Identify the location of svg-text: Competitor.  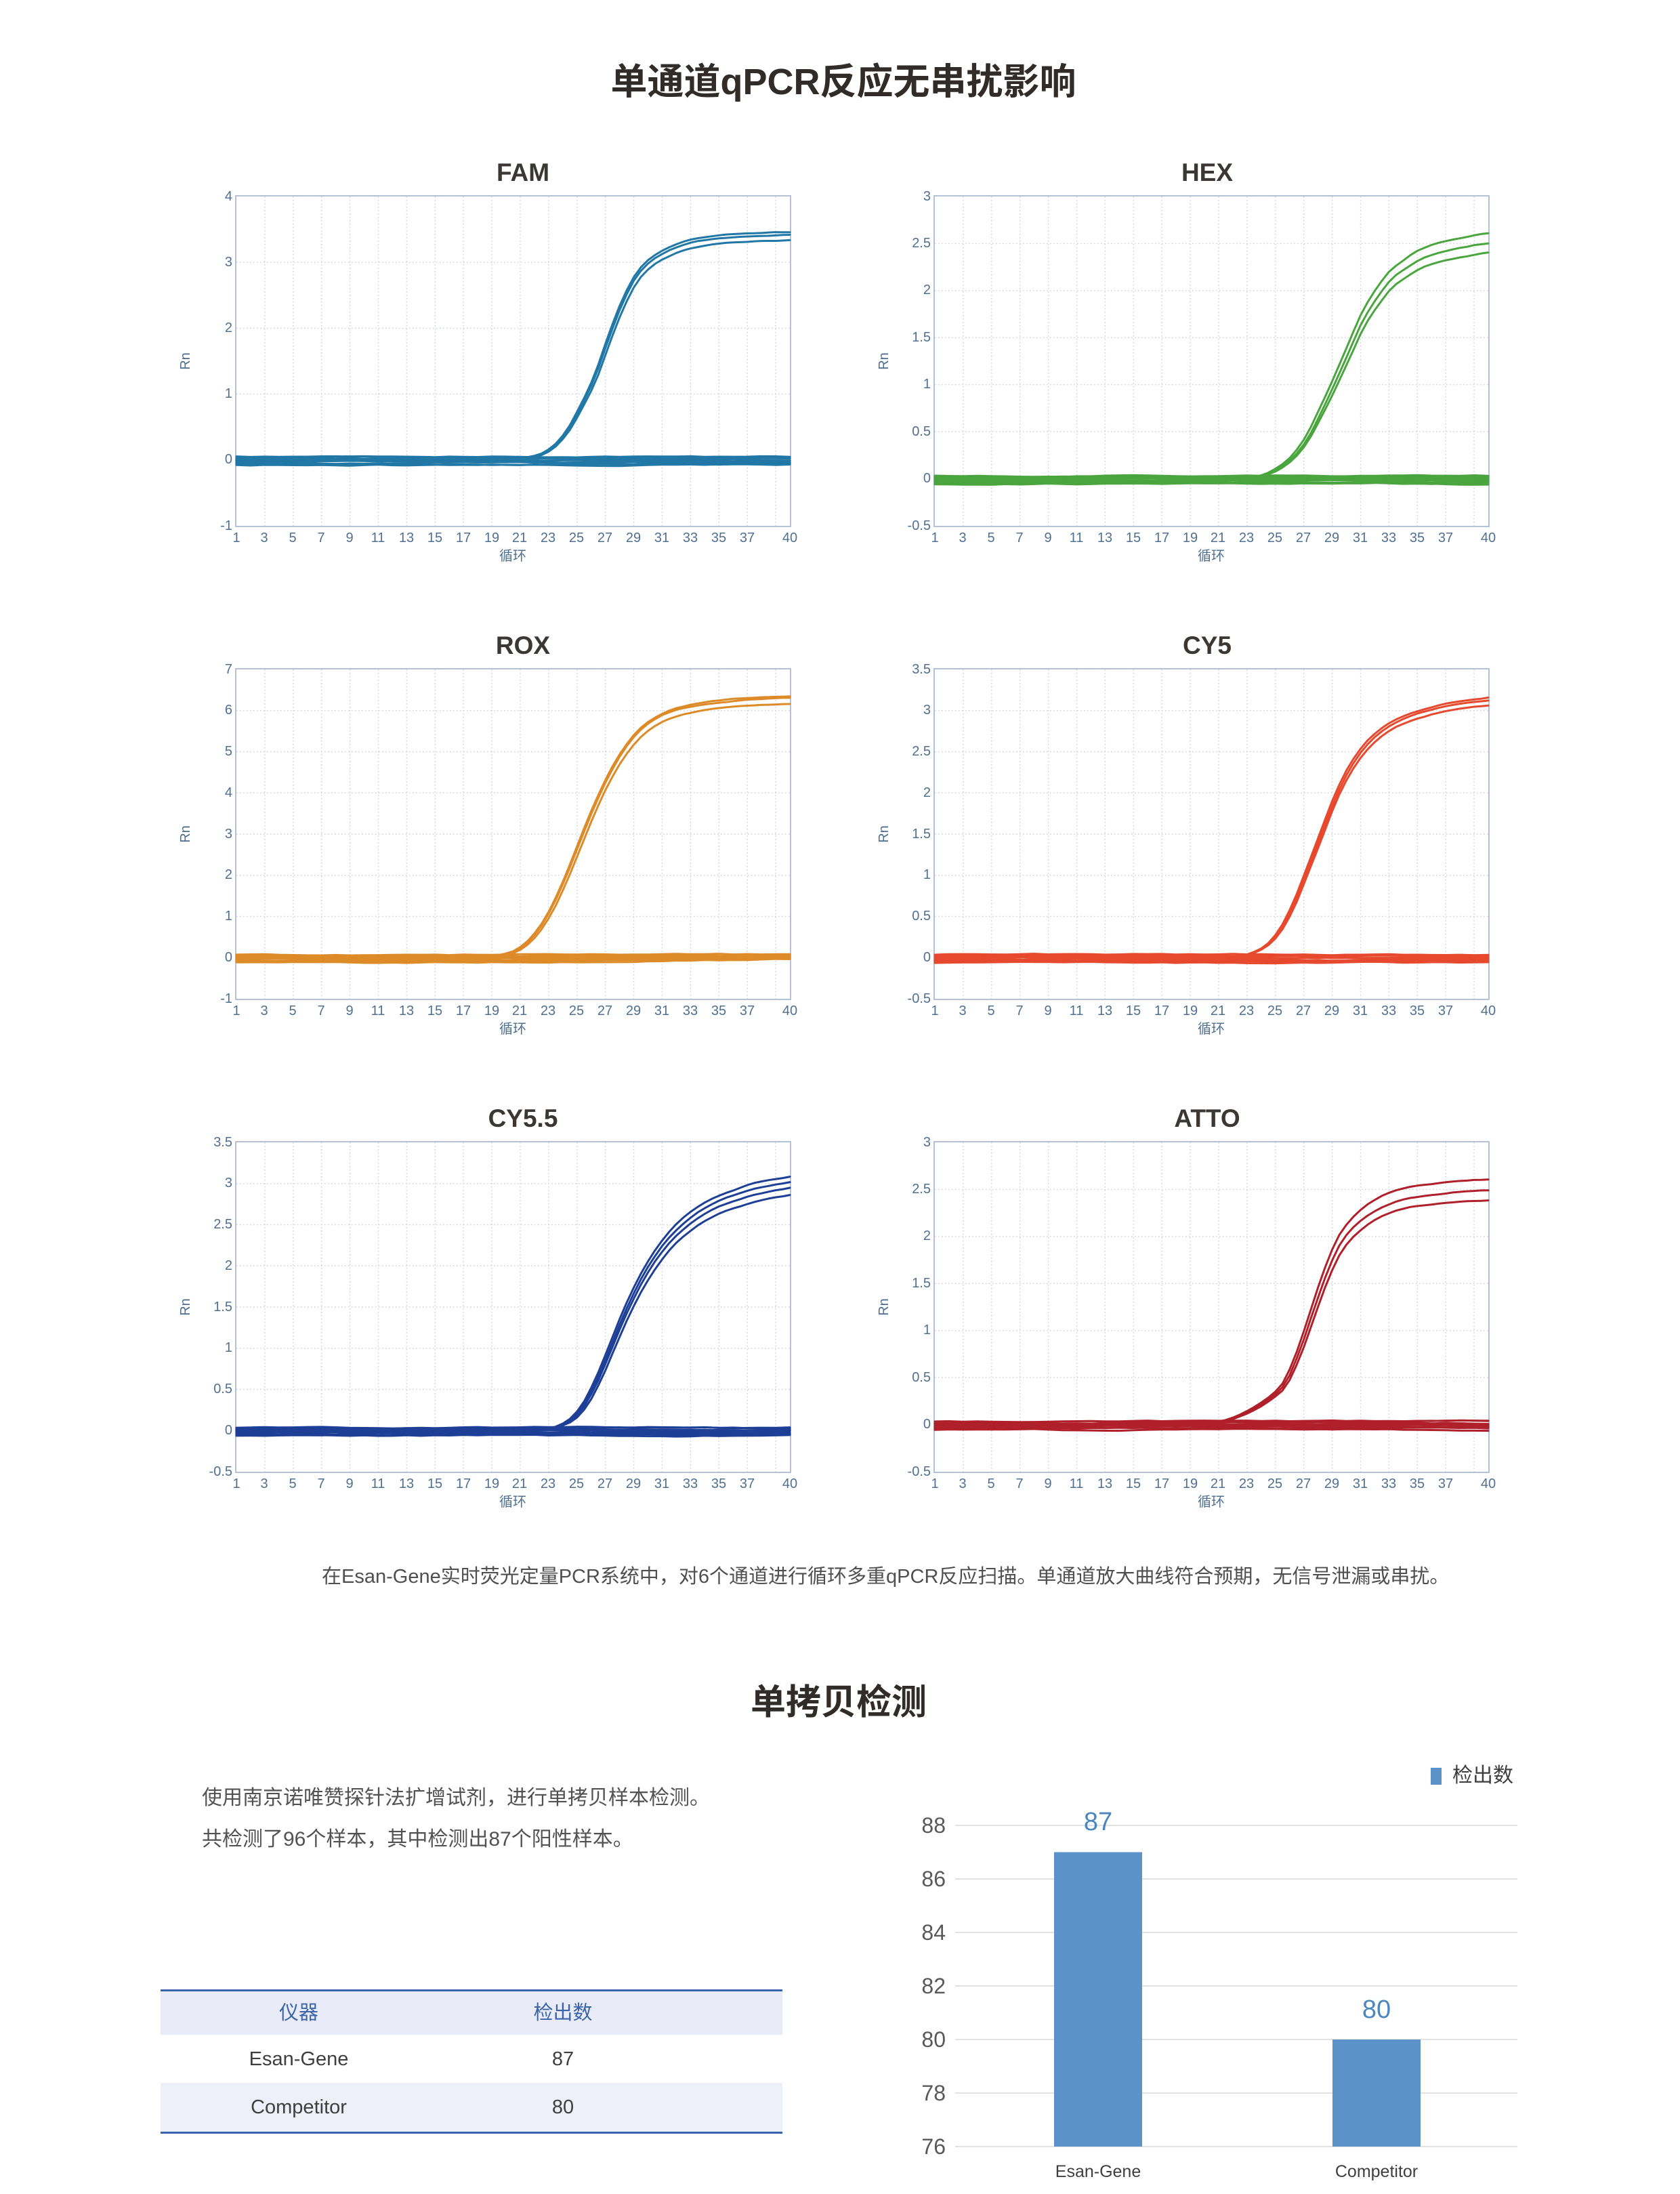
(1376, 2172).